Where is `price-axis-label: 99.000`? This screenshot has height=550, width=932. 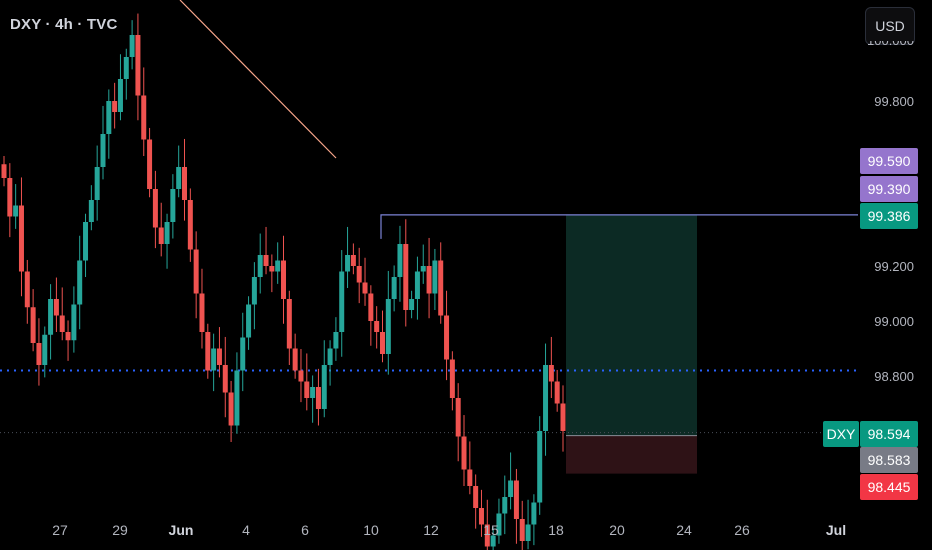 price-axis-label: 99.000 is located at coordinates (894, 321).